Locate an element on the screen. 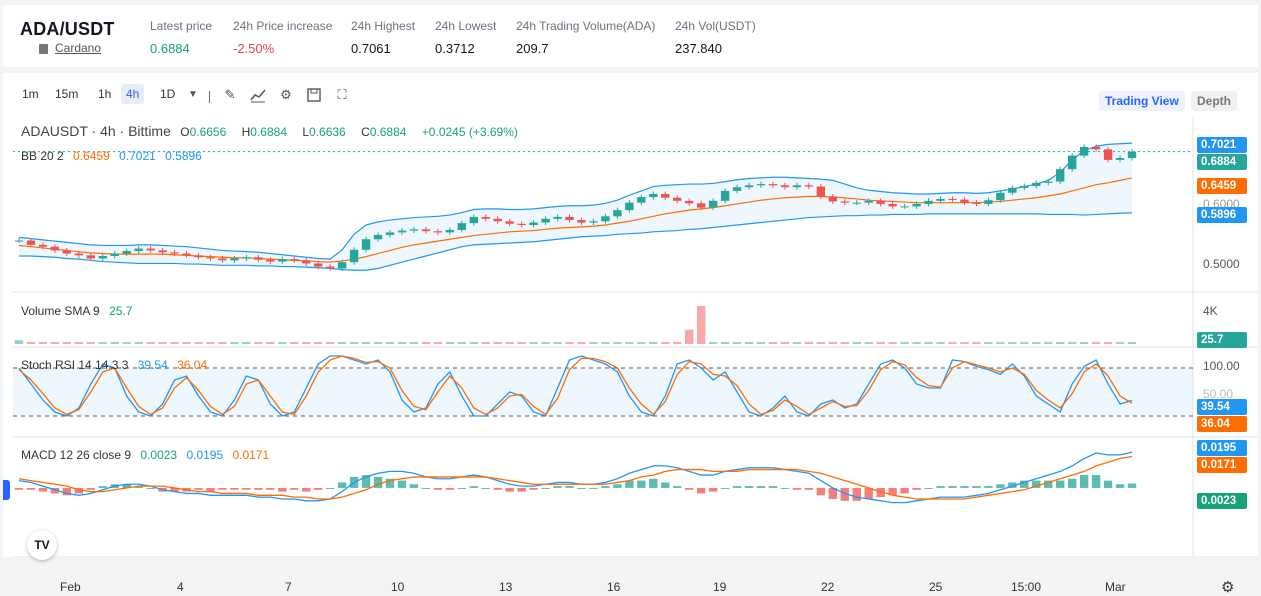 The width and height of the screenshot is (1261, 596). price-label-bb-mid: 0.6459 is located at coordinates (1222, 186).